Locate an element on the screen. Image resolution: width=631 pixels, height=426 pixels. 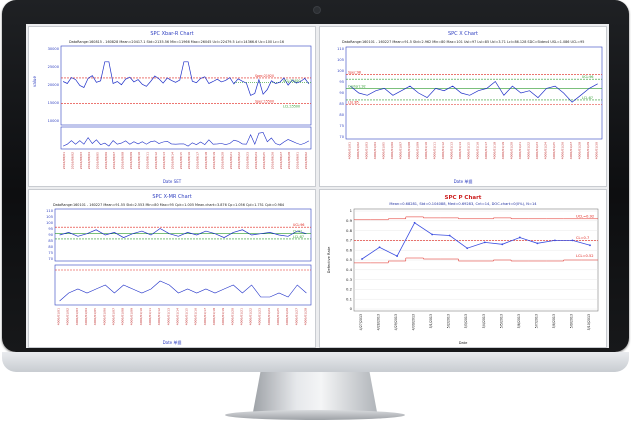
limit-annotation: Spec:15500 is located at coordinates (264, 101).